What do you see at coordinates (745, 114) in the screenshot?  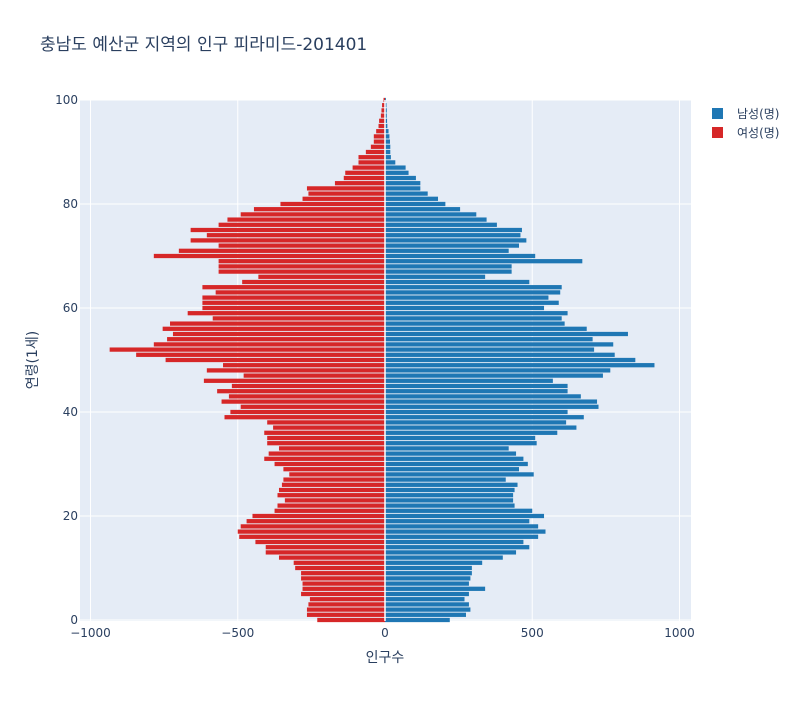 I see `legend-item-male: 남성(명)` at bounding box center [745, 114].